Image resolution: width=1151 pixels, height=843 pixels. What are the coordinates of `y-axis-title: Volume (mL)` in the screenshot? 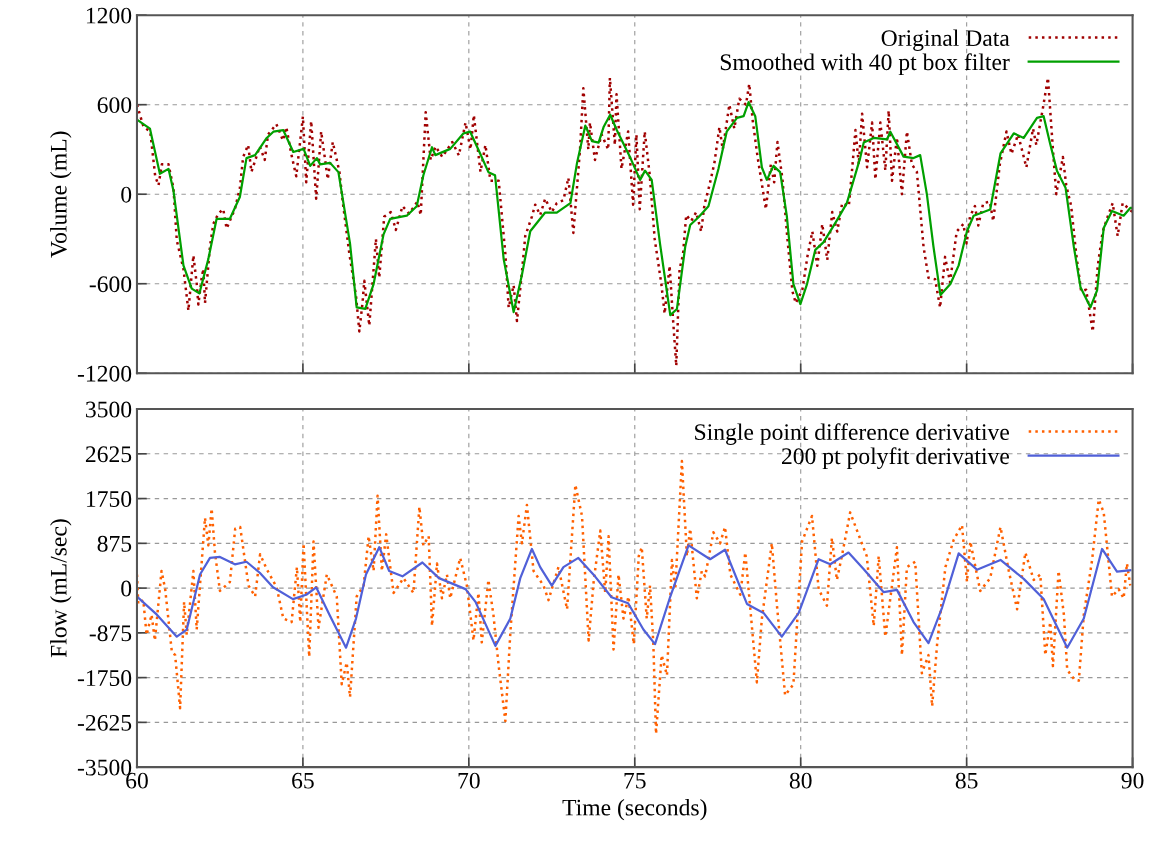 It's located at (61, 194).